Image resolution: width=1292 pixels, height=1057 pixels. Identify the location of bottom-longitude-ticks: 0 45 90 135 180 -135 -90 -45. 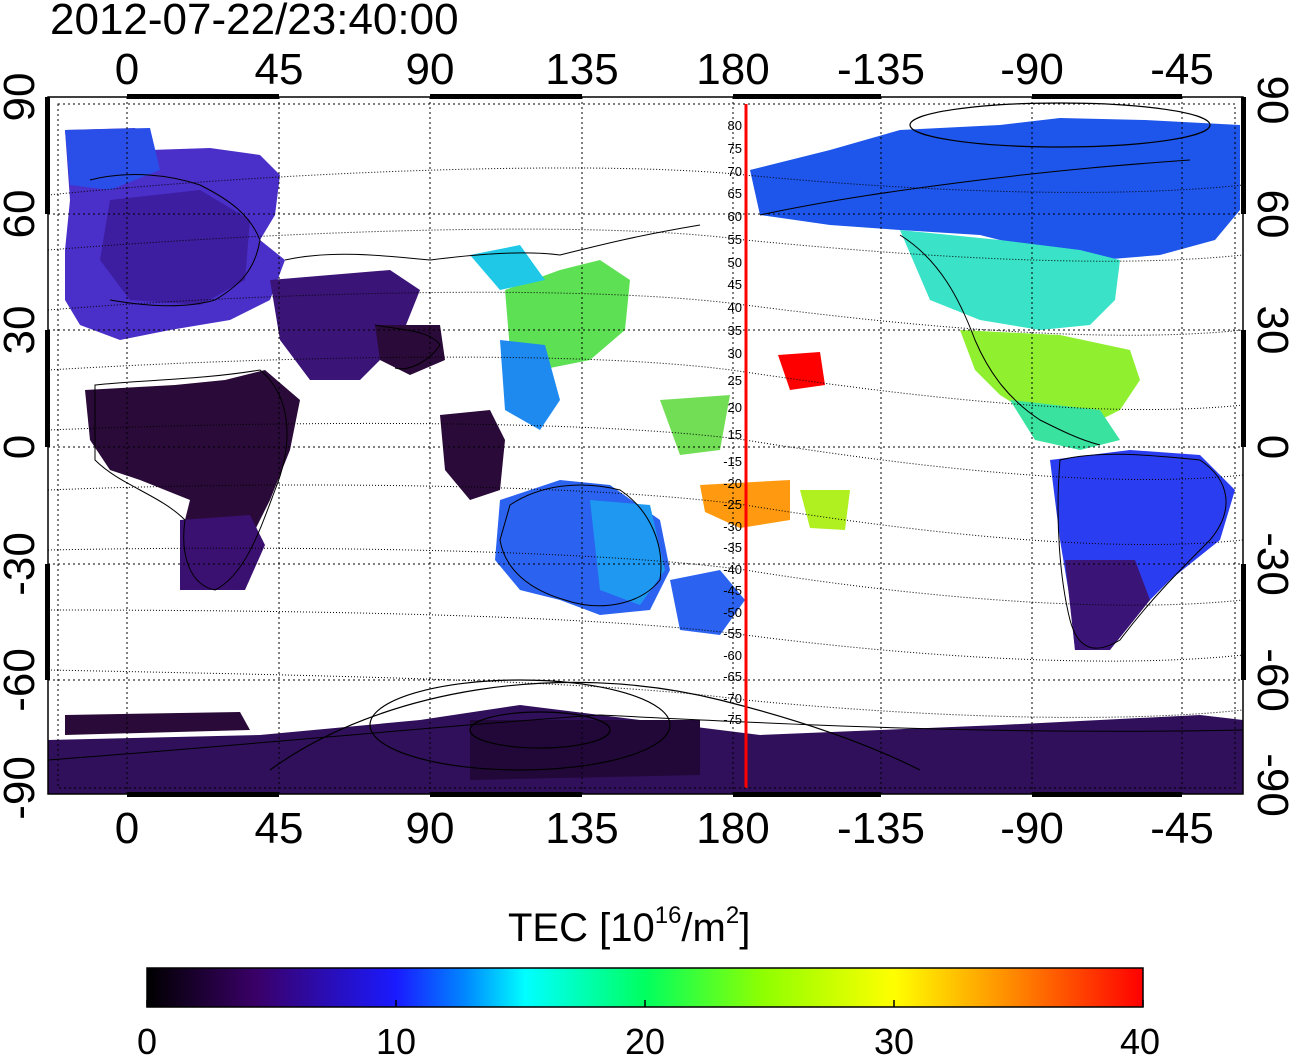
(664, 828).